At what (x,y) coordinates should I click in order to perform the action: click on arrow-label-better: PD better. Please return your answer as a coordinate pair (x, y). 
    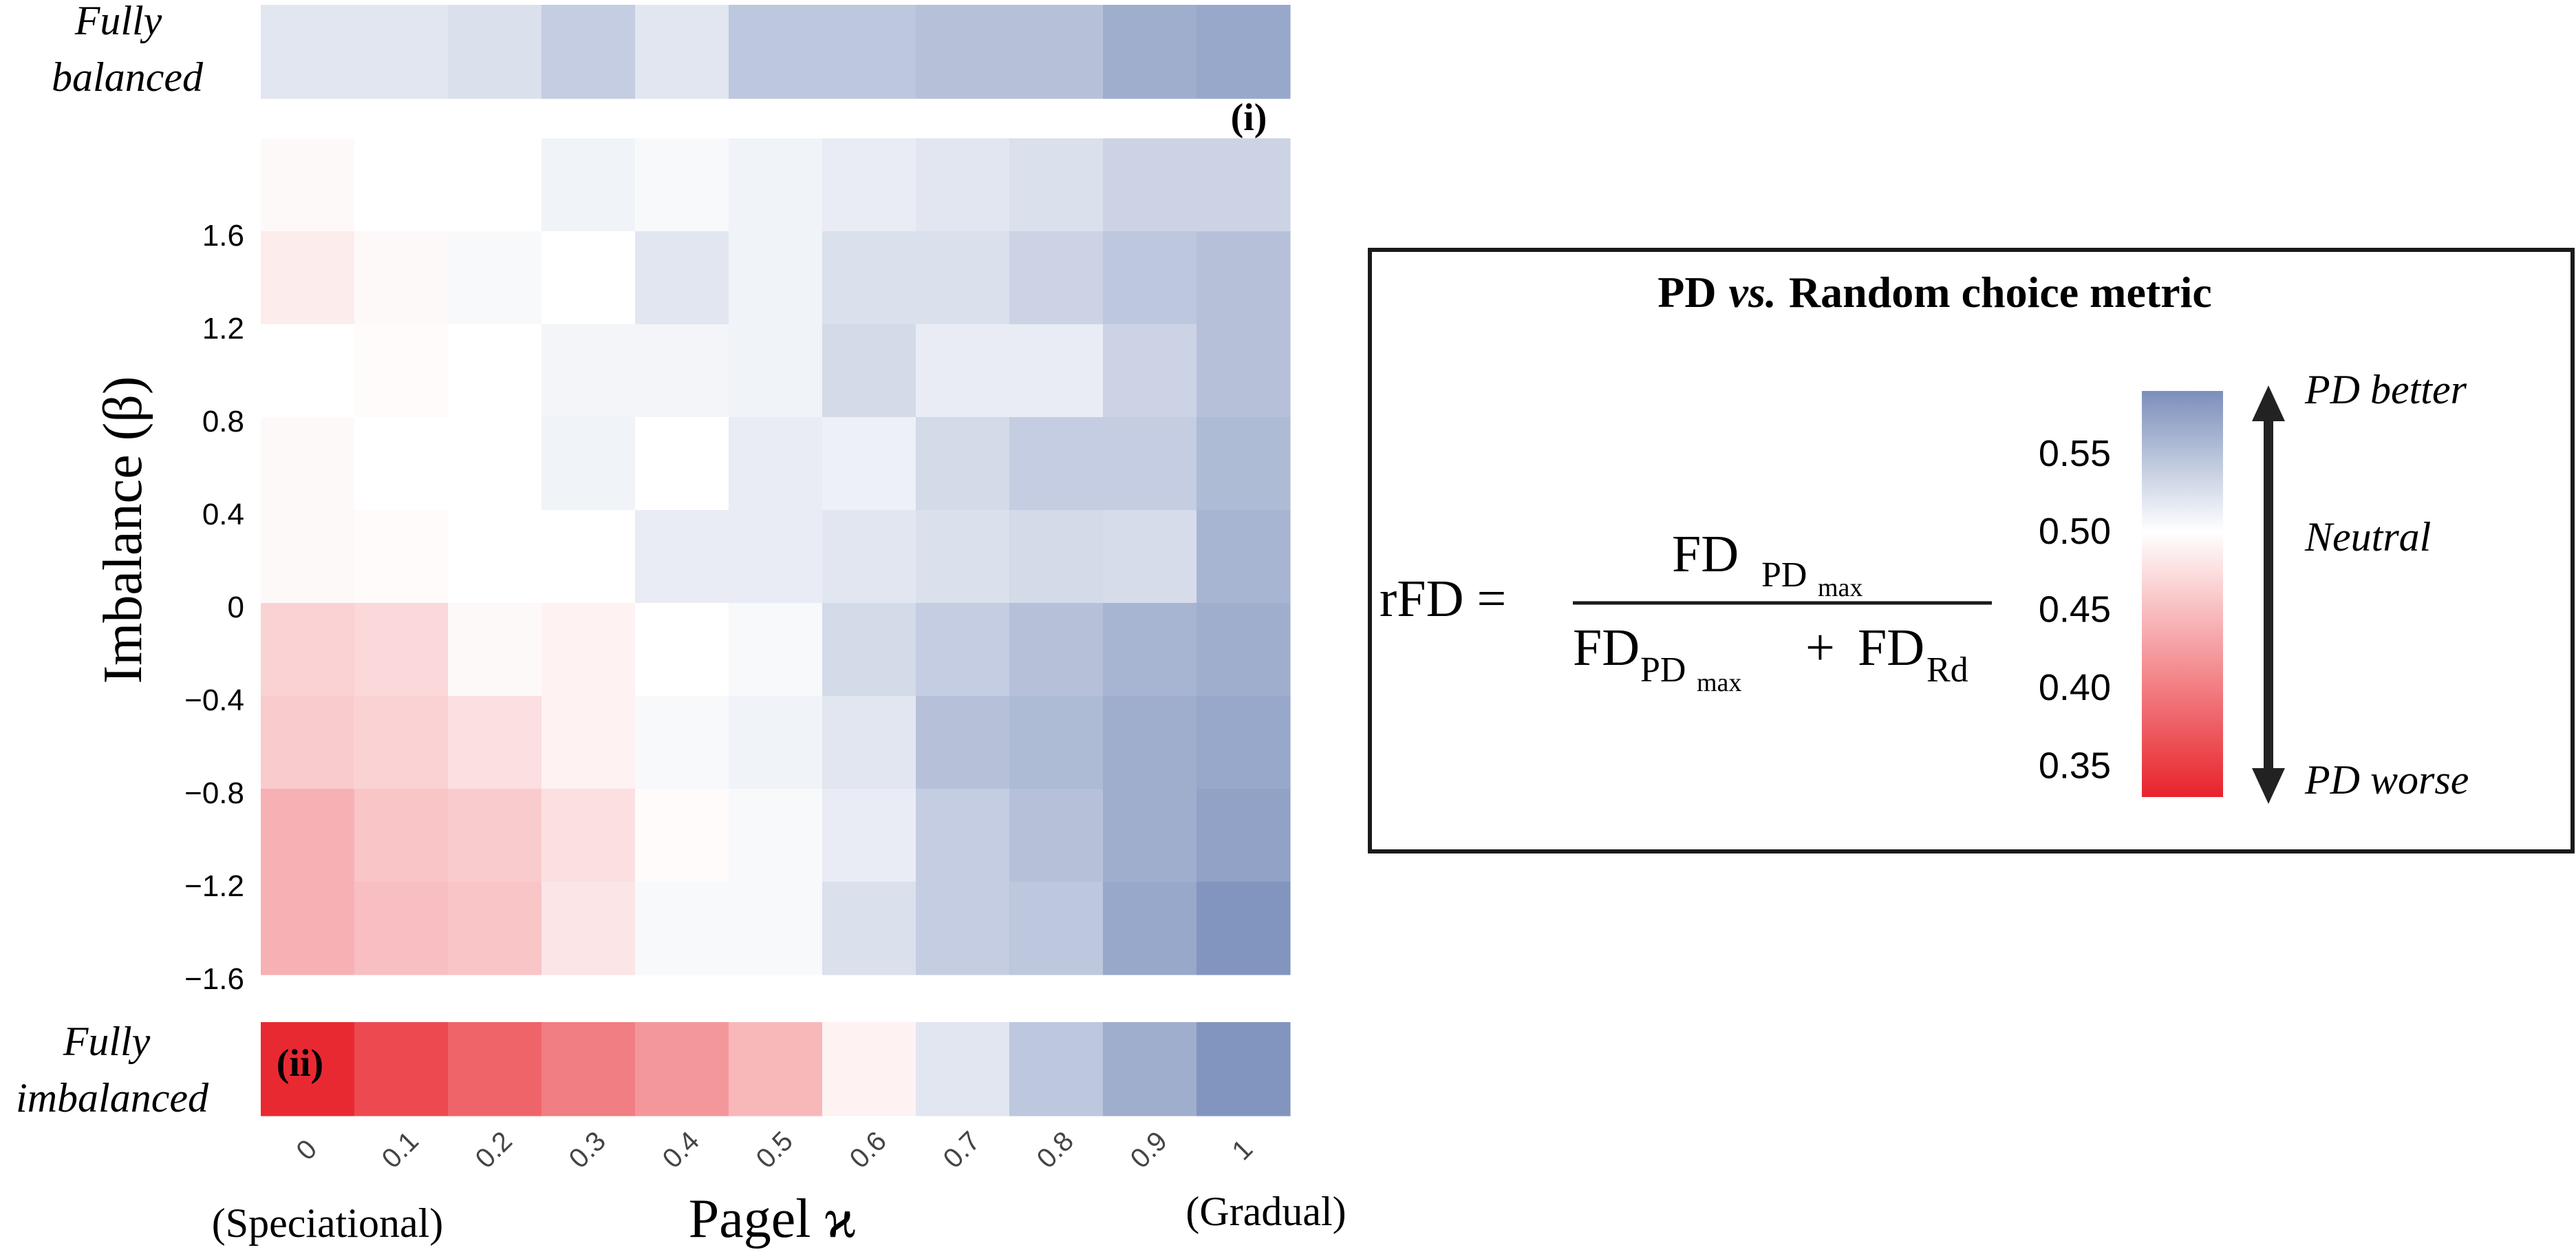
    Looking at the image, I should click on (2385, 389).